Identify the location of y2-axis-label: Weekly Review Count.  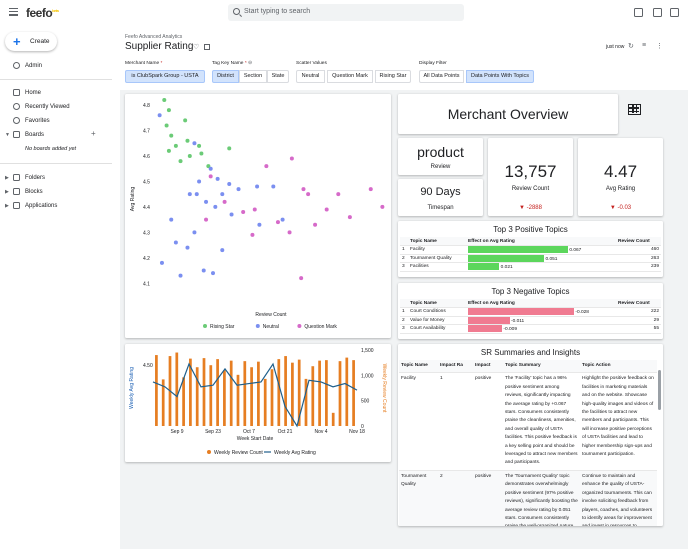
(384, 388).